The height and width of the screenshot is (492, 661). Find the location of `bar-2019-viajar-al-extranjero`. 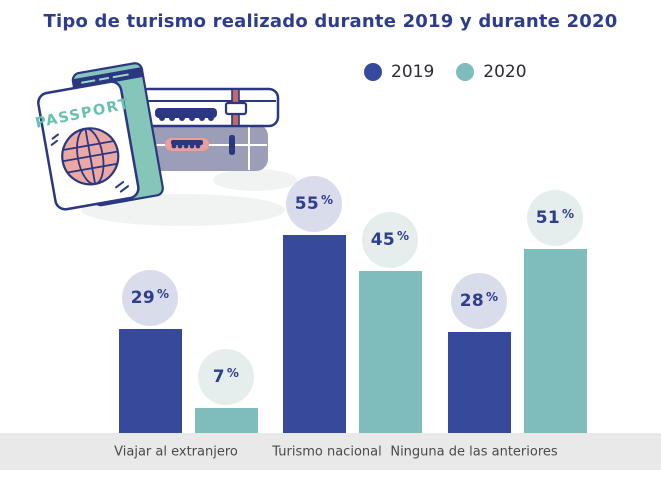

bar-2019-viajar-al-extranjero is located at coordinates (150, 381).